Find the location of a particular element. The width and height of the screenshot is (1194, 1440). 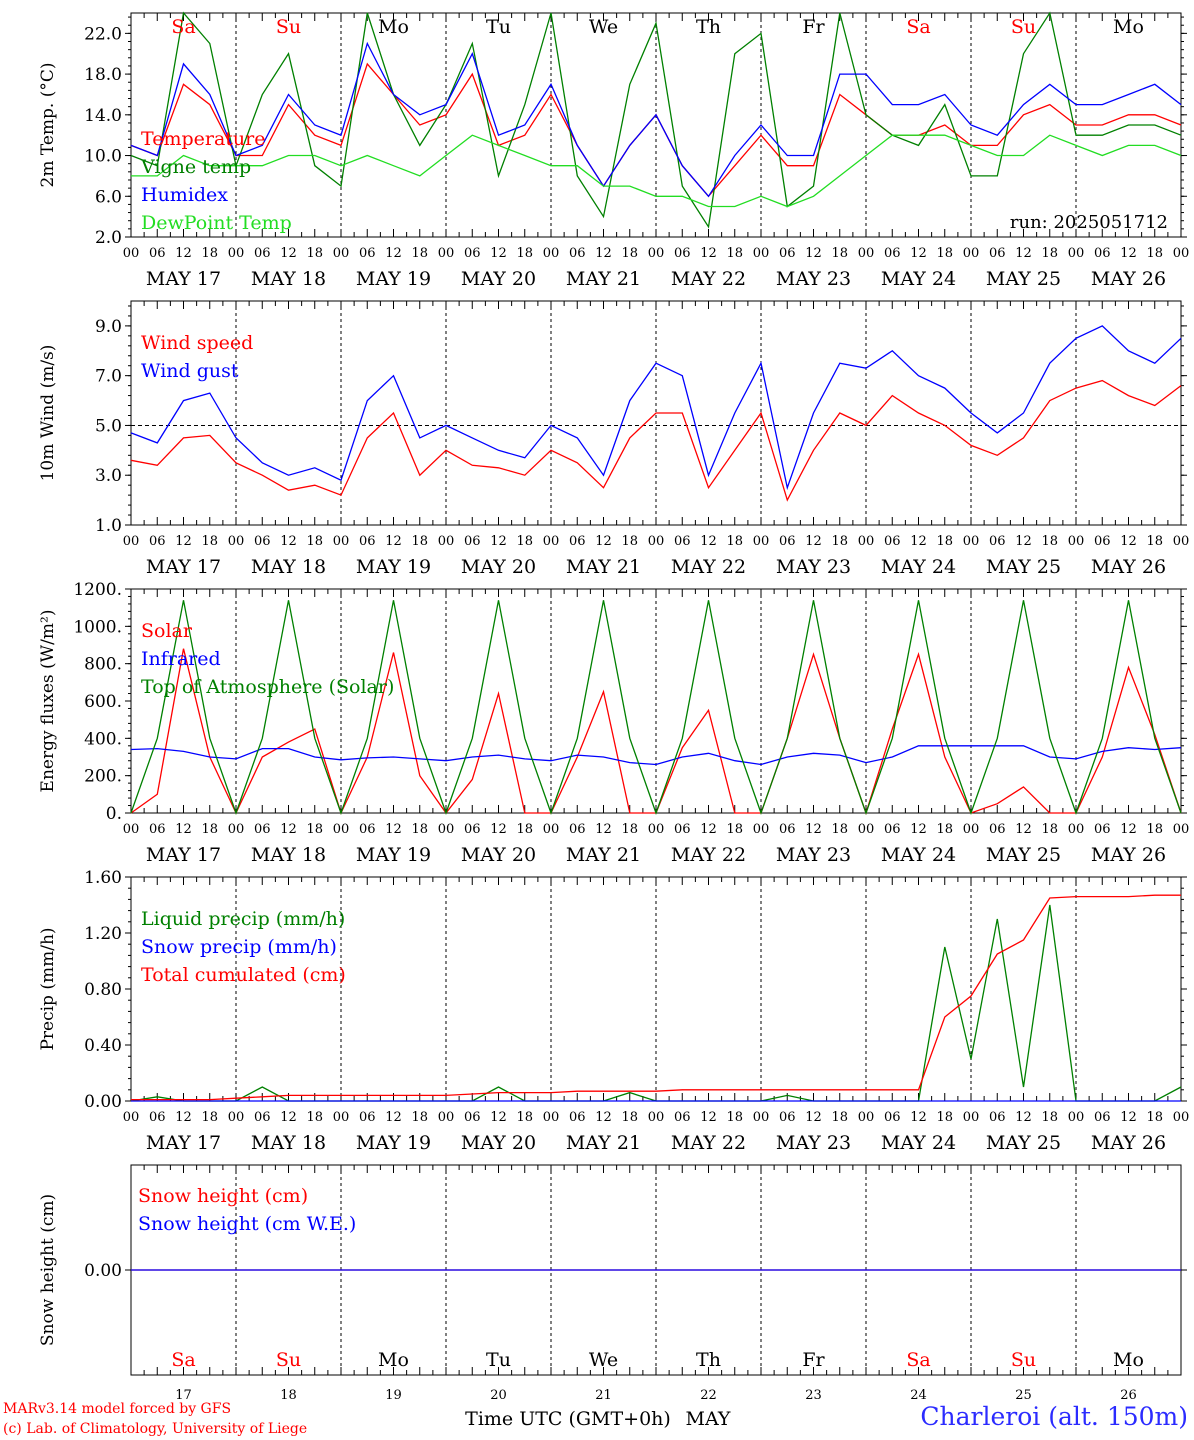

y-tick-label: 1.20 is located at coordinates (103, 934).